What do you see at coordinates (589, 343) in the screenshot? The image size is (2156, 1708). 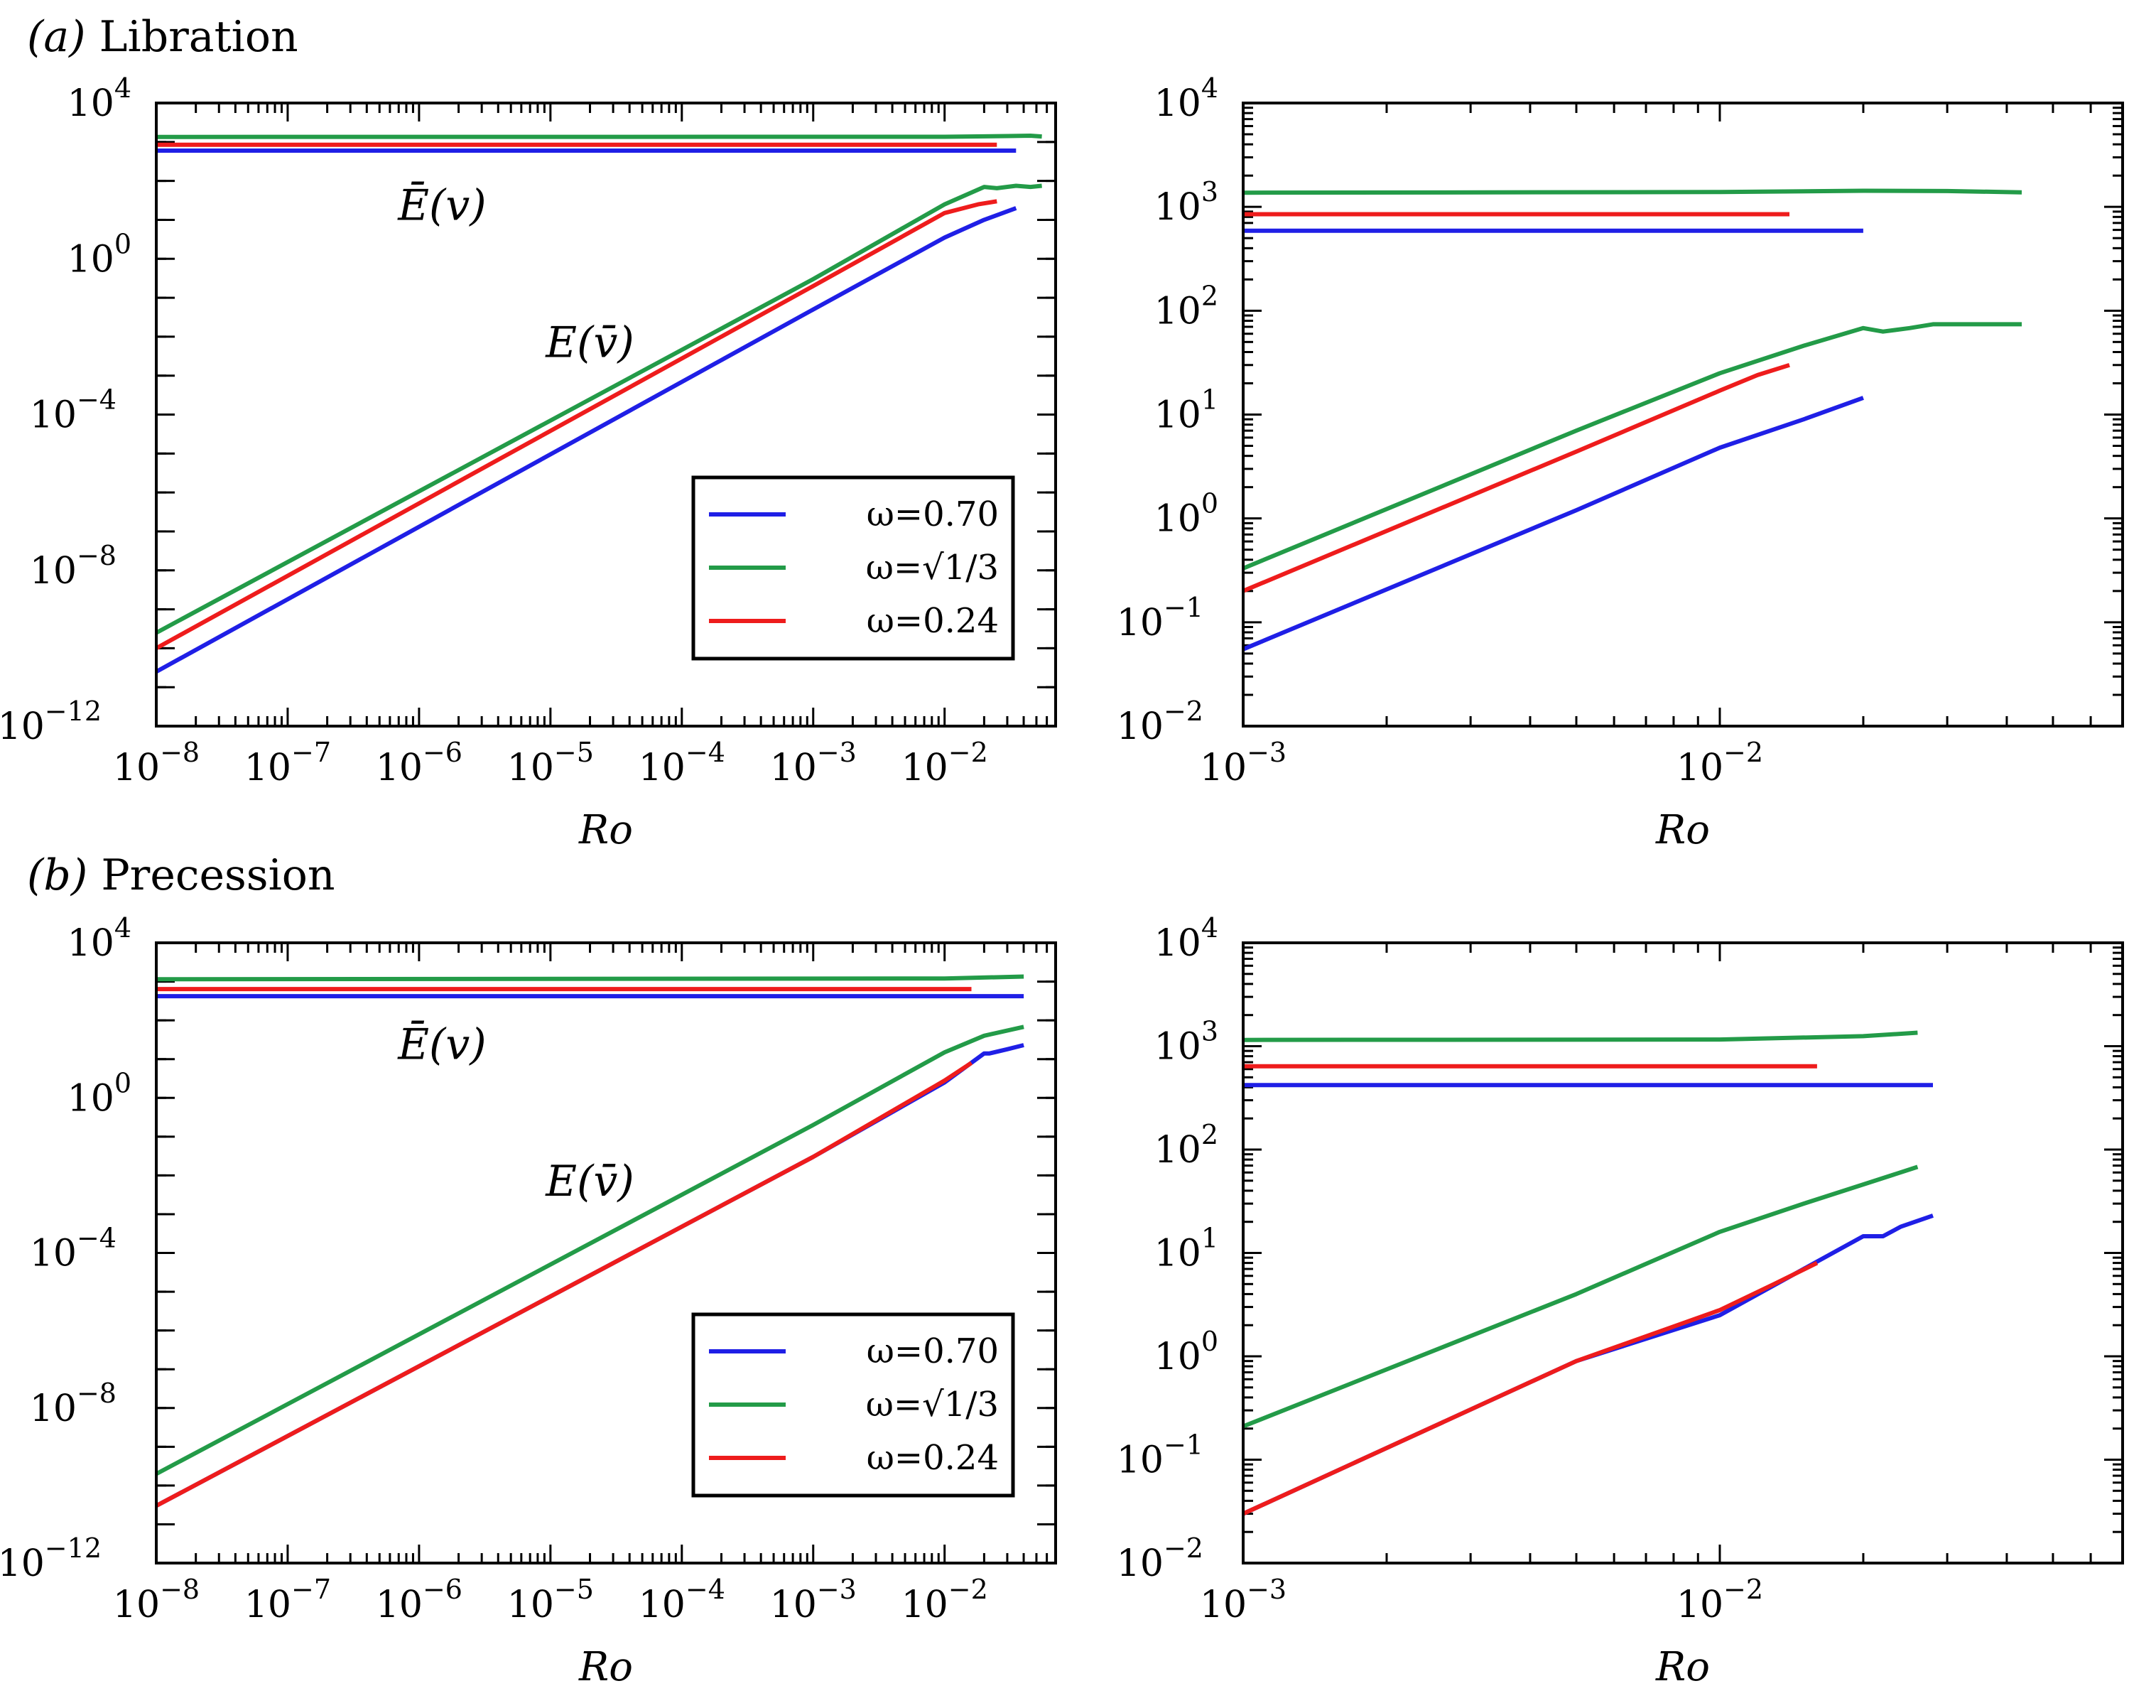 I see `annotation: E(v̄)` at bounding box center [589, 343].